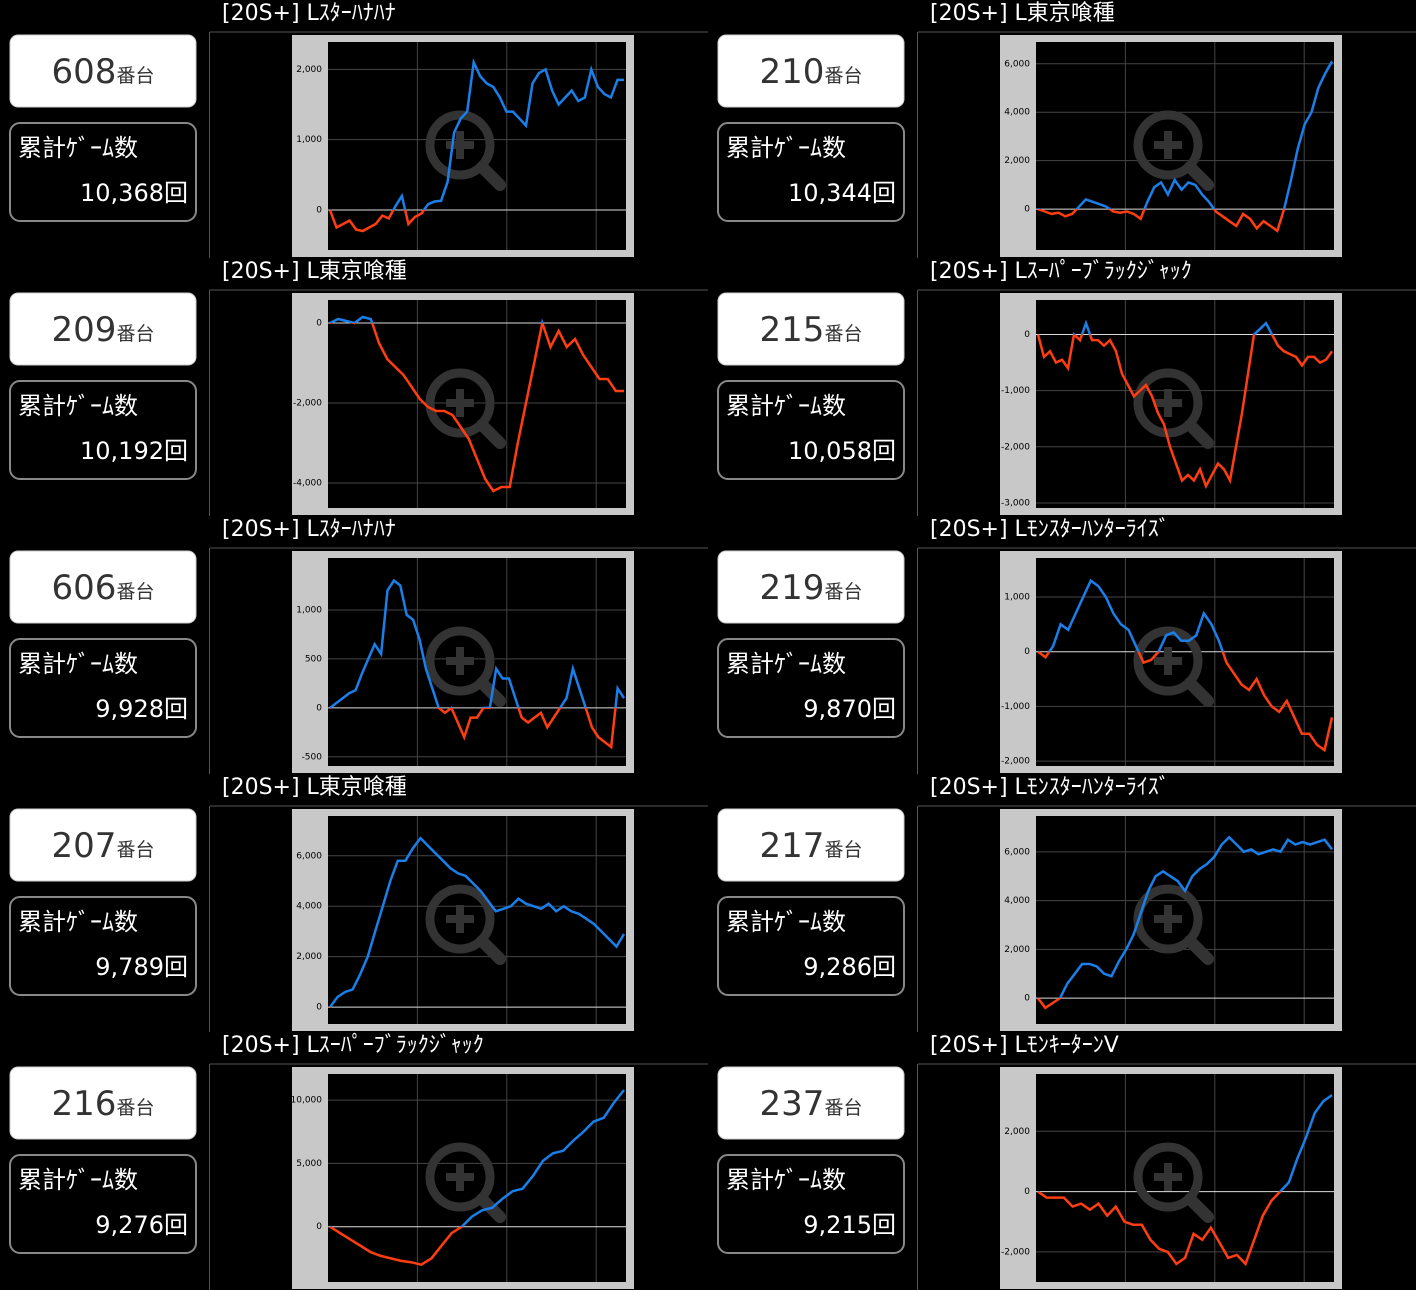 Image resolution: width=1416 pixels, height=1290 pixels. Describe the element at coordinates (849, 709) in the screenshot. I see `games-count: 9,870回` at that location.